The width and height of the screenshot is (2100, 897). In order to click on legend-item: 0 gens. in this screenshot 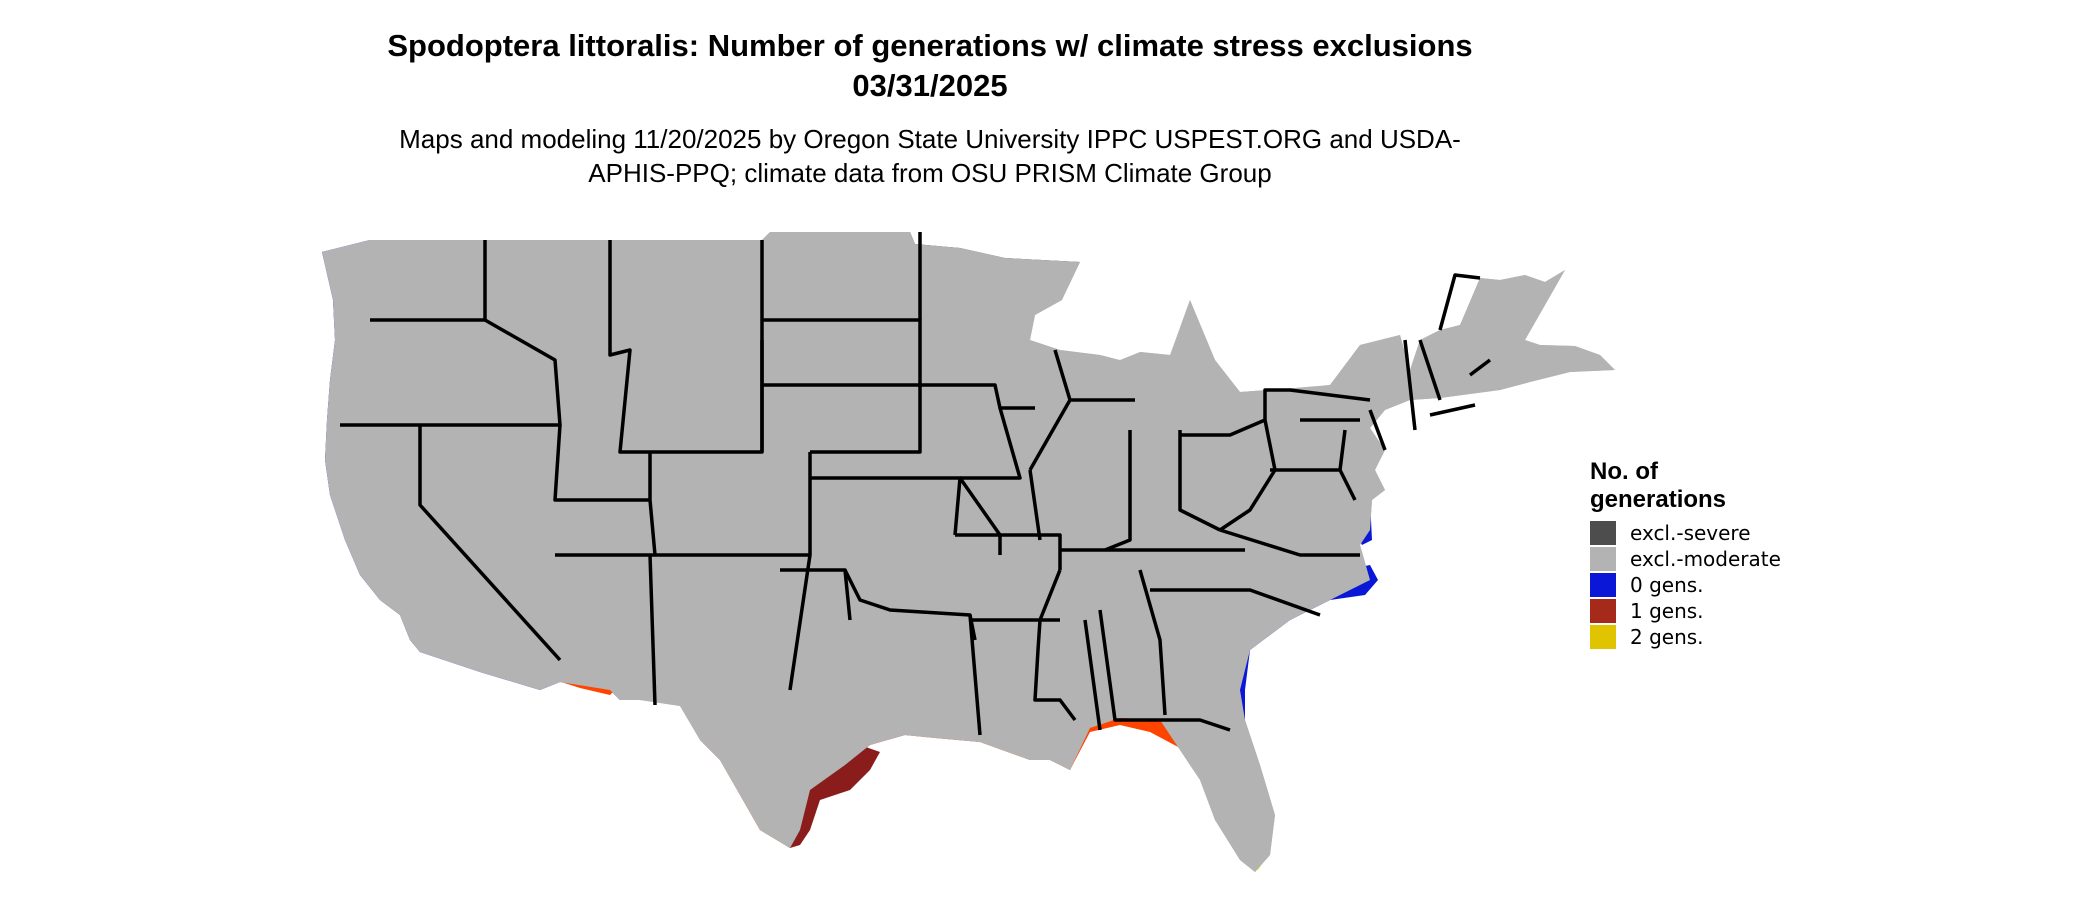, I will do `click(1690, 585)`.